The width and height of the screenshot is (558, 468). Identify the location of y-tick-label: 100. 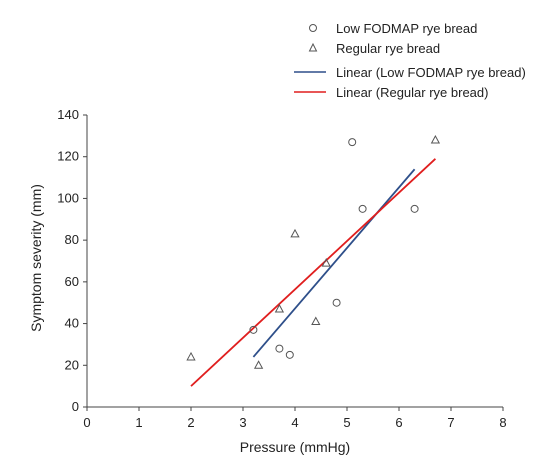
(68, 197).